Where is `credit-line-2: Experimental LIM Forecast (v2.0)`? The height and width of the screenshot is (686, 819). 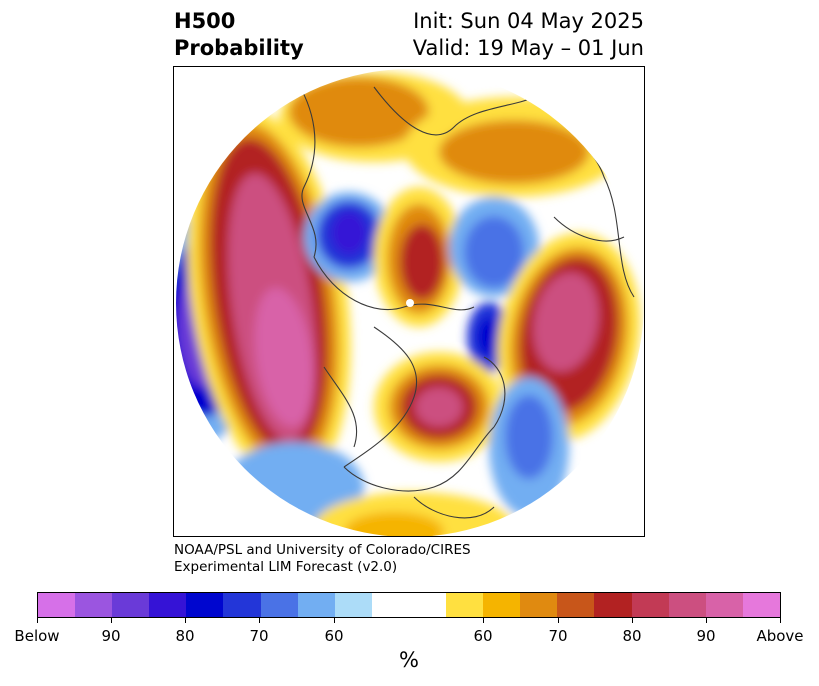
credit-line-2: Experimental LIM Forecast (v2.0) is located at coordinates (286, 567).